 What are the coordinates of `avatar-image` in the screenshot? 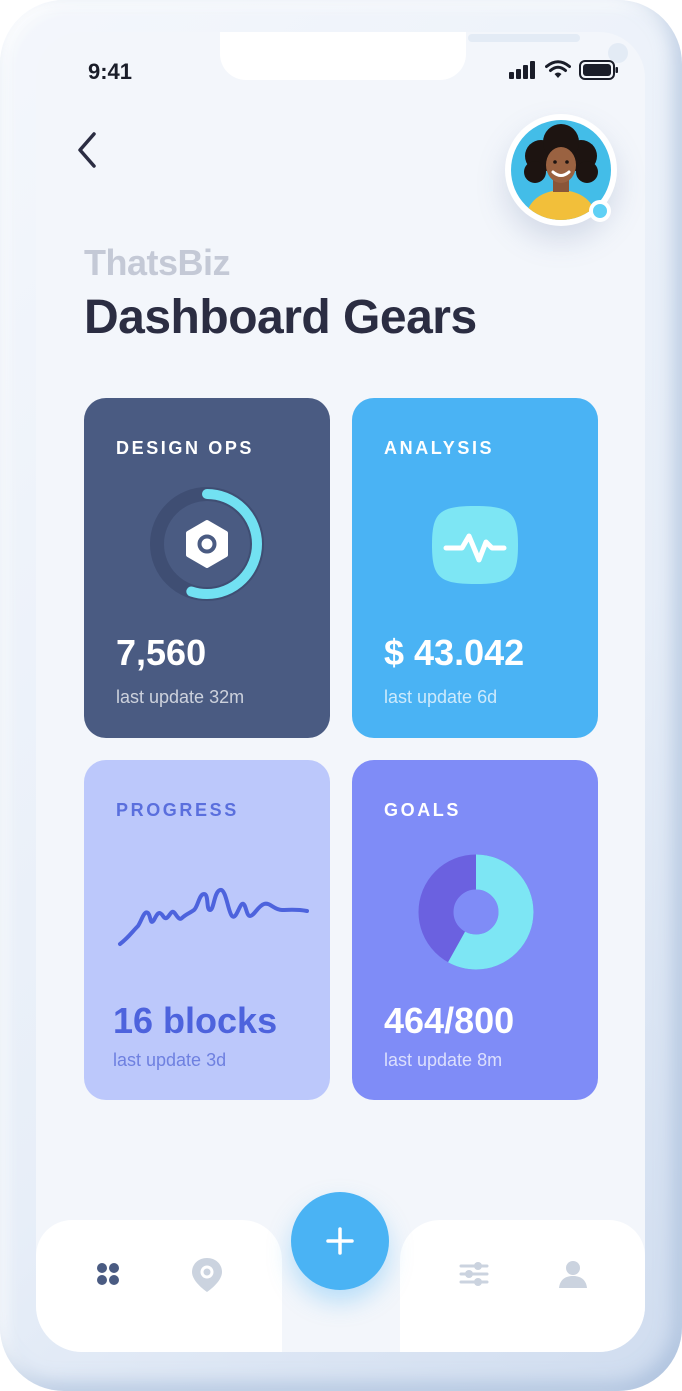 It's located at (561, 170).